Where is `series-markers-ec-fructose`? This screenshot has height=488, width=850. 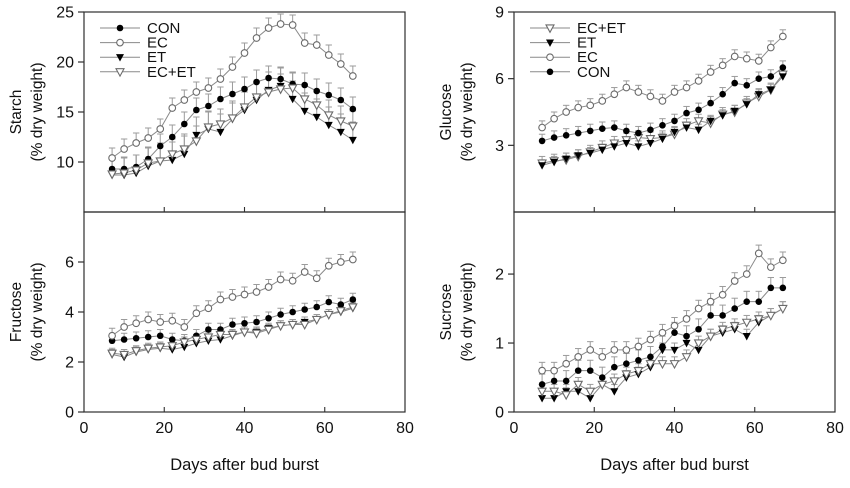
series-markers-ec-fructose is located at coordinates (232, 297).